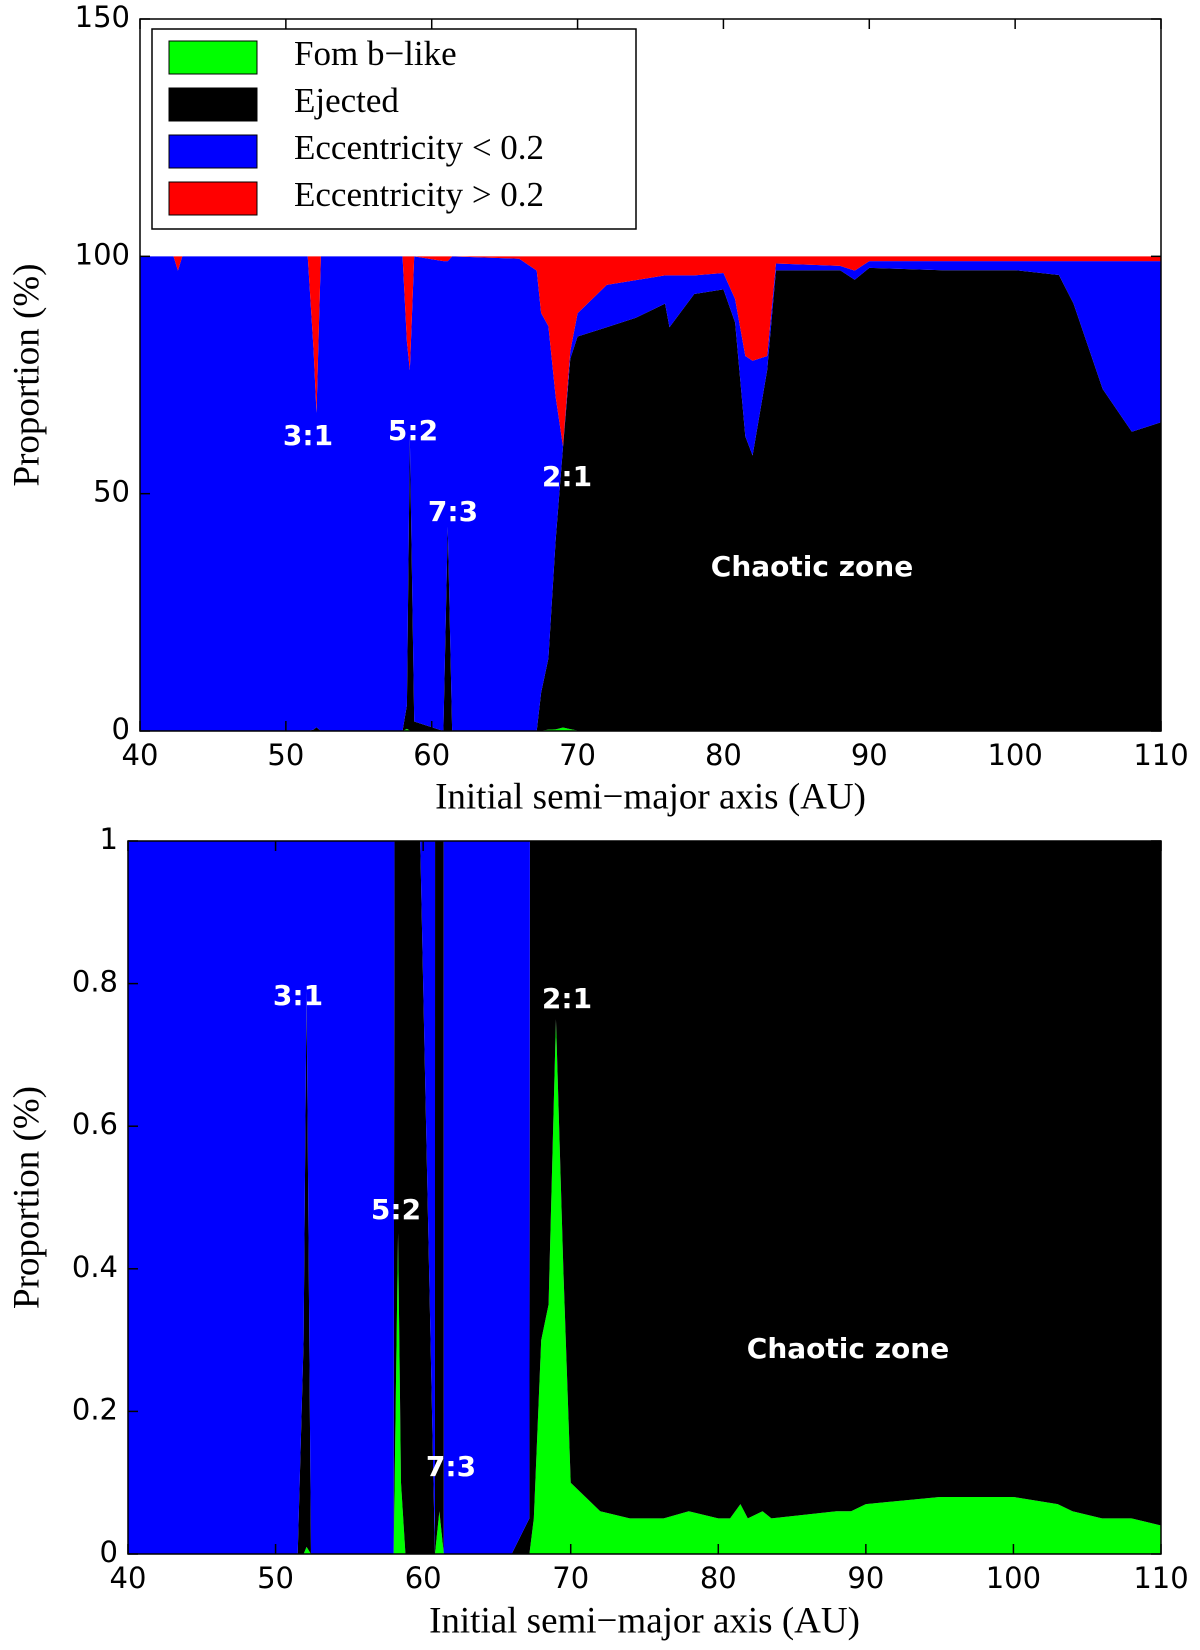  Describe the element at coordinates (102, 254) in the screenshot. I see `y-tick-label: 100` at that location.